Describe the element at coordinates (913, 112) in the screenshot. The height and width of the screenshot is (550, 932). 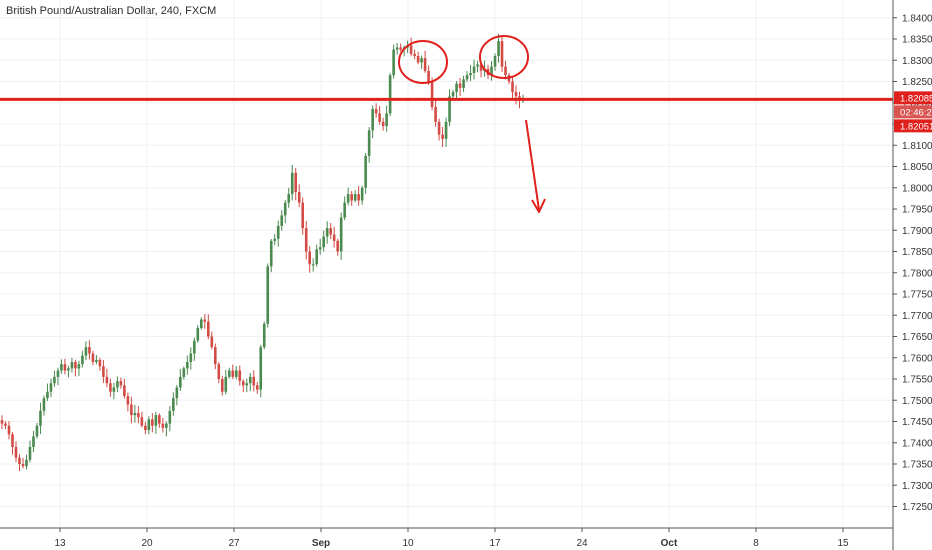
I see `countdown-label-box` at that location.